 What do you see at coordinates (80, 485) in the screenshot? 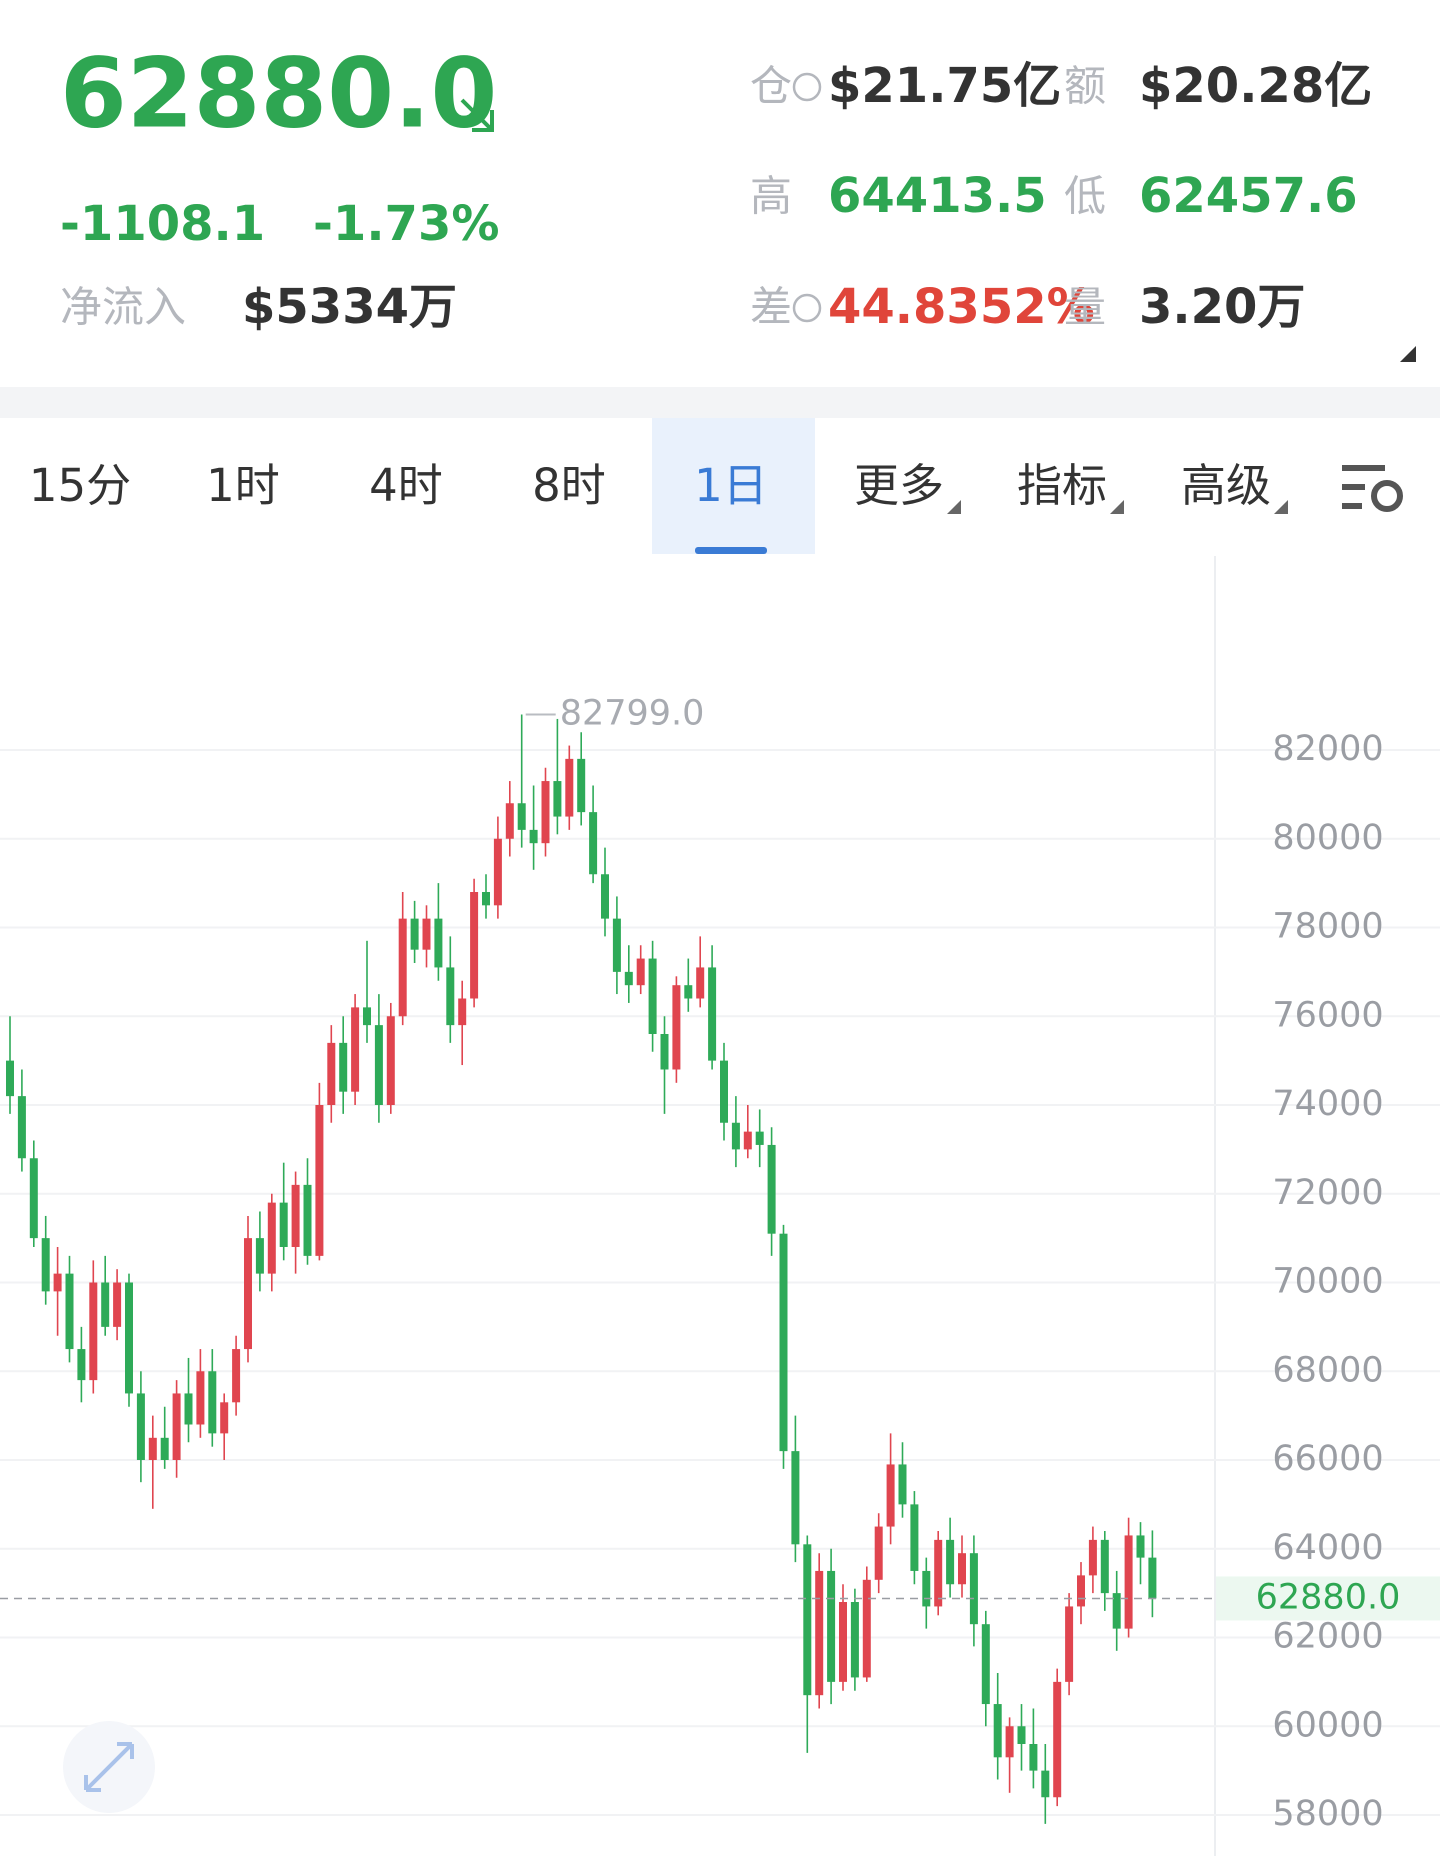
I see `tab: 15分` at bounding box center [80, 485].